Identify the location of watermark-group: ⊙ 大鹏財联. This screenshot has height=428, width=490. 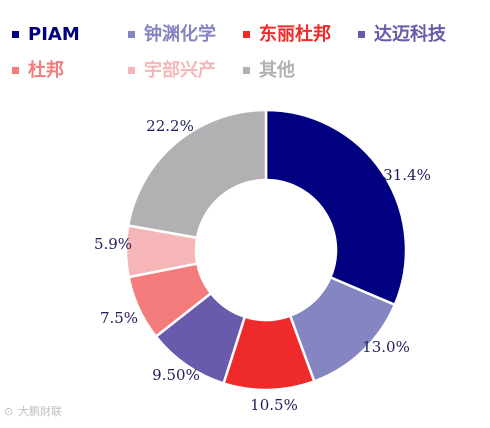
(33, 411).